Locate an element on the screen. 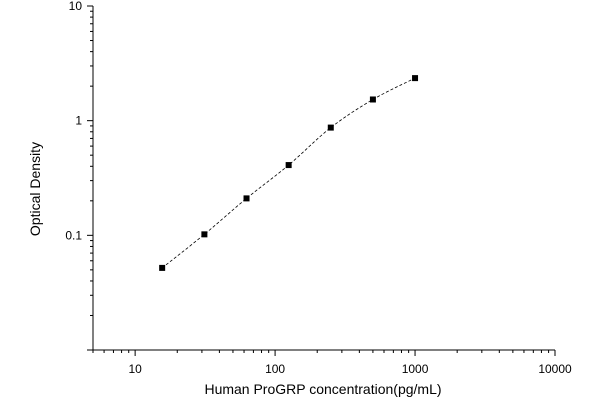 This screenshot has width=600, height=400. x-axis-label: Human ProGRP concentration(pg/mL) is located at coordinates (322, 389).